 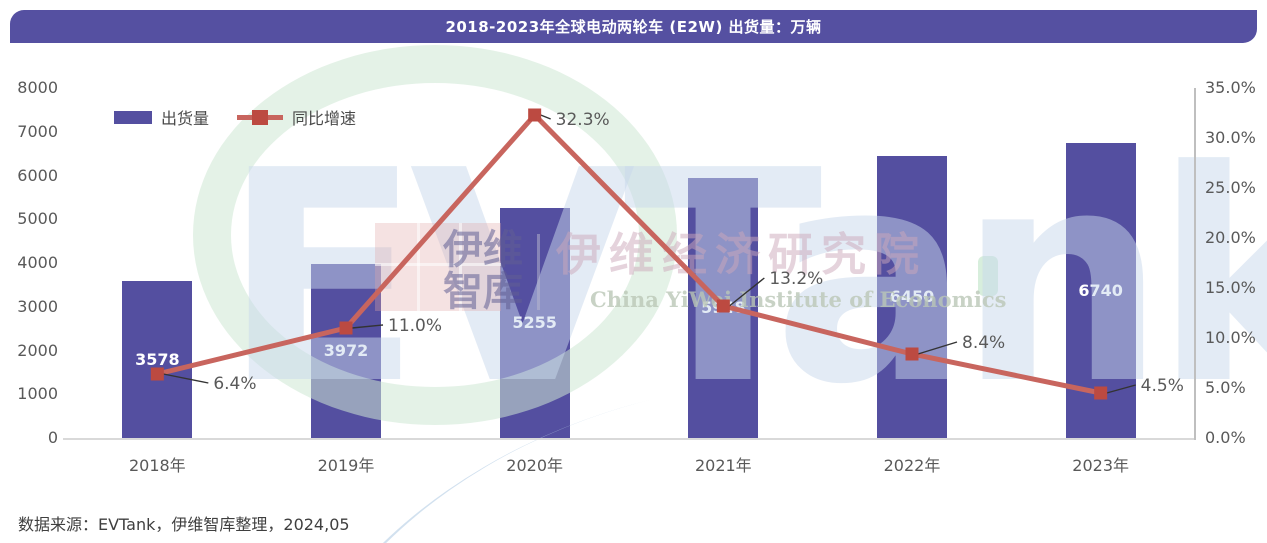 I want to click on y-axis-tick-left: 8000, so click(x=37, y=87).